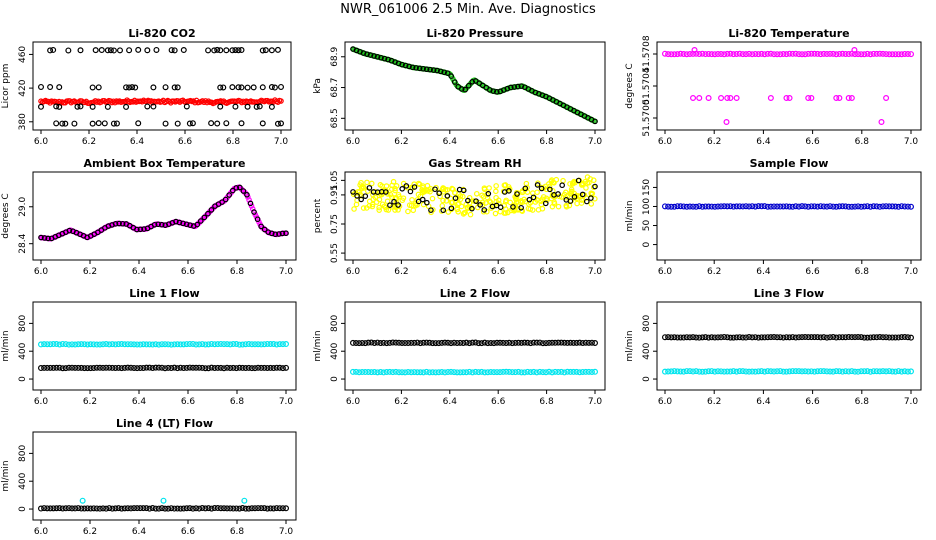 This screenshot has width=936, height=540. Describe the element at coordinates (281, 101) in the screenshot. I see `point-co2-average` at that location.